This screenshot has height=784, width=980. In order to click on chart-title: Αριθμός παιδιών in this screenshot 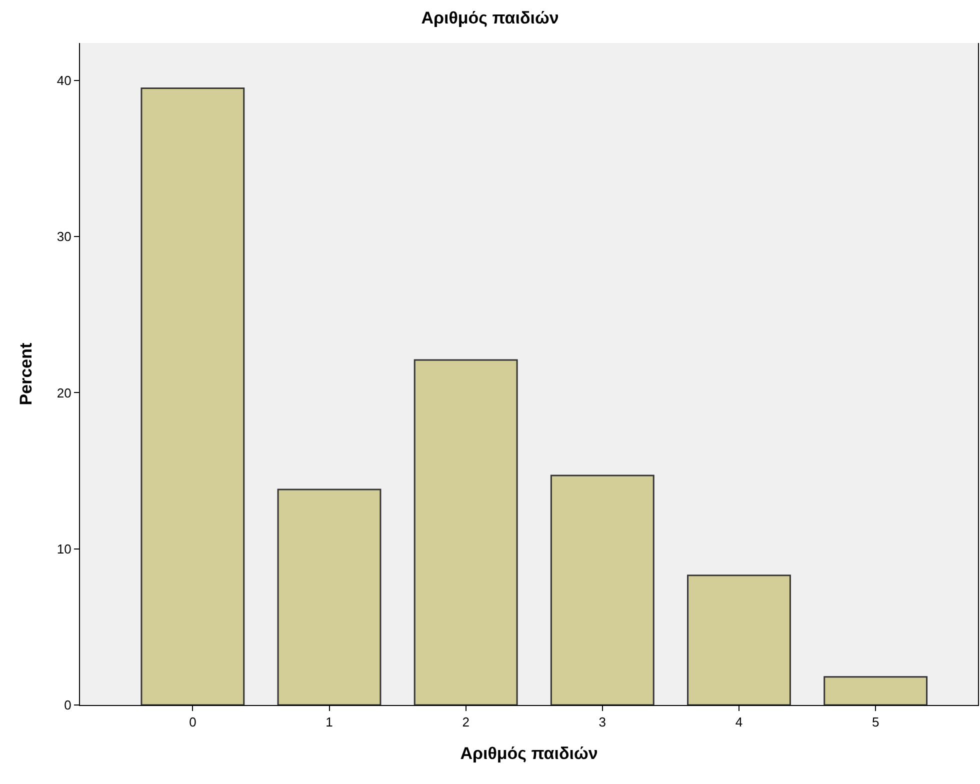, I will do `click(490, 18)`.